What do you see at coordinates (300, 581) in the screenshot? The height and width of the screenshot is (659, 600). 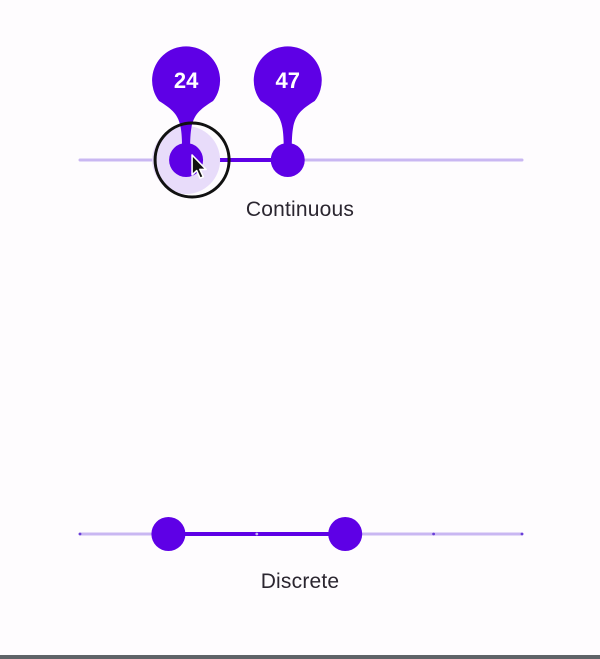 I see `discrete-slider-label: Discrete` at bounding box center [300, 581].